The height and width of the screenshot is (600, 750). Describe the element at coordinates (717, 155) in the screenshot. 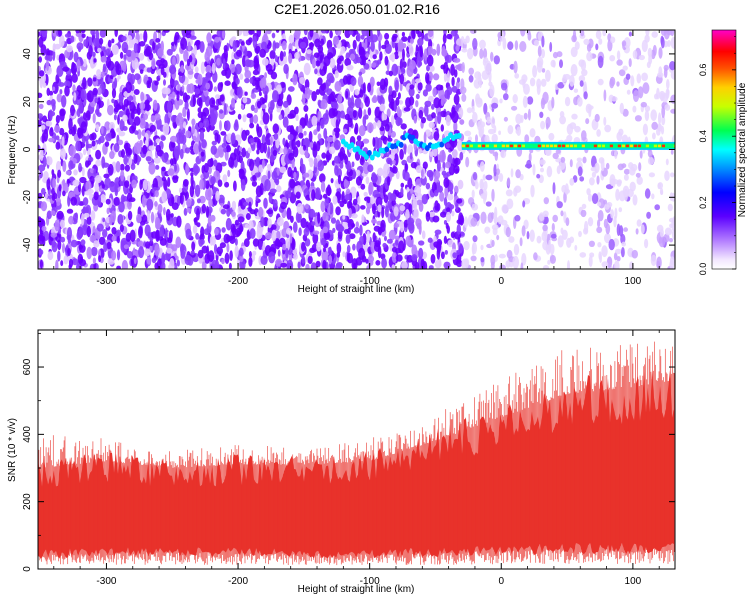

I see `colorbar-axis: 0.00.20.40.6` at that location.